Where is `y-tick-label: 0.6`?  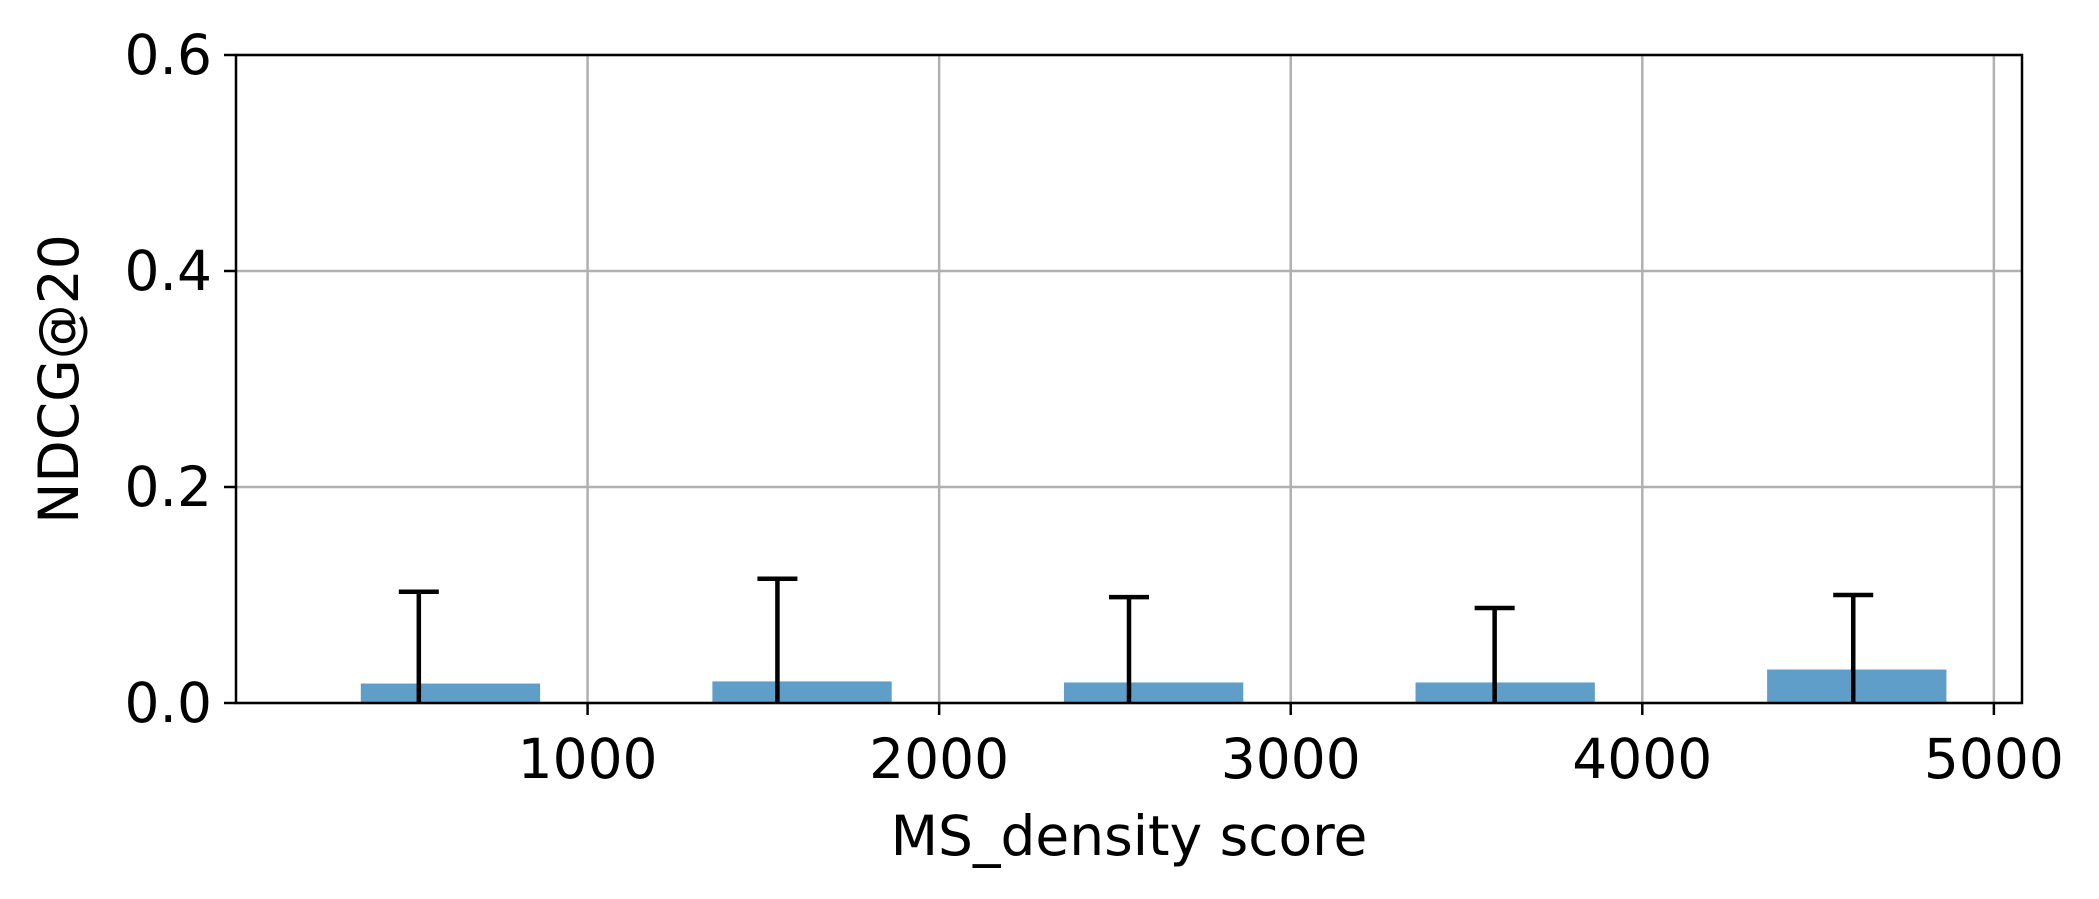 y-tick-label: 0.6 is located at coordinates (168, 55).